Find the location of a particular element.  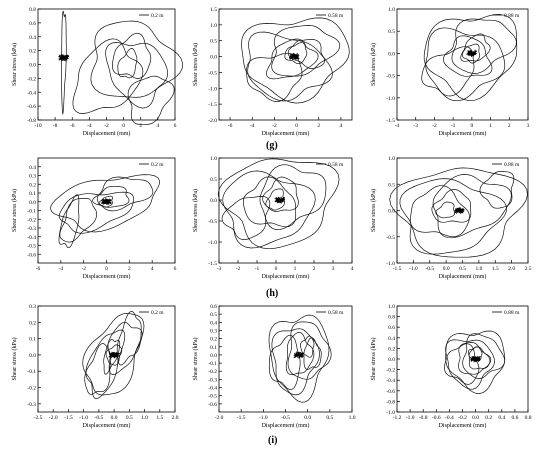

x-tick-label: 3 is located at coordinates (528, 126).